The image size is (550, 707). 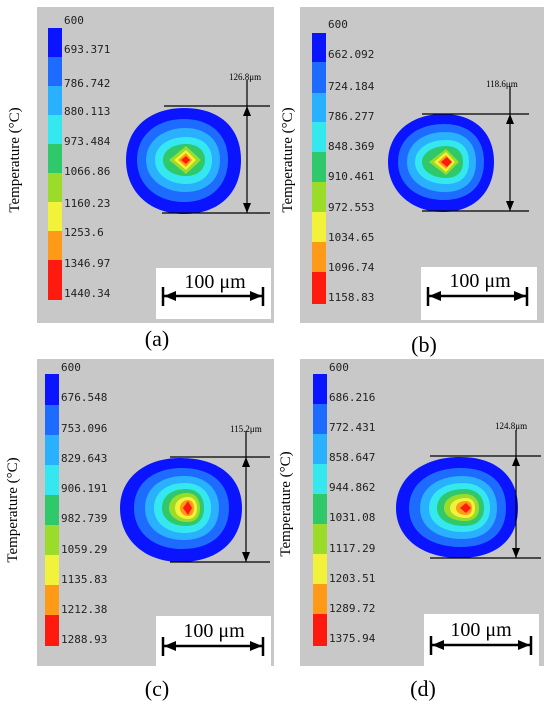 What do you see at coordinates (351, 207) in the screenshot?
I see `colorbar-tick-label: 972.553` at bounding box center [351, 207].